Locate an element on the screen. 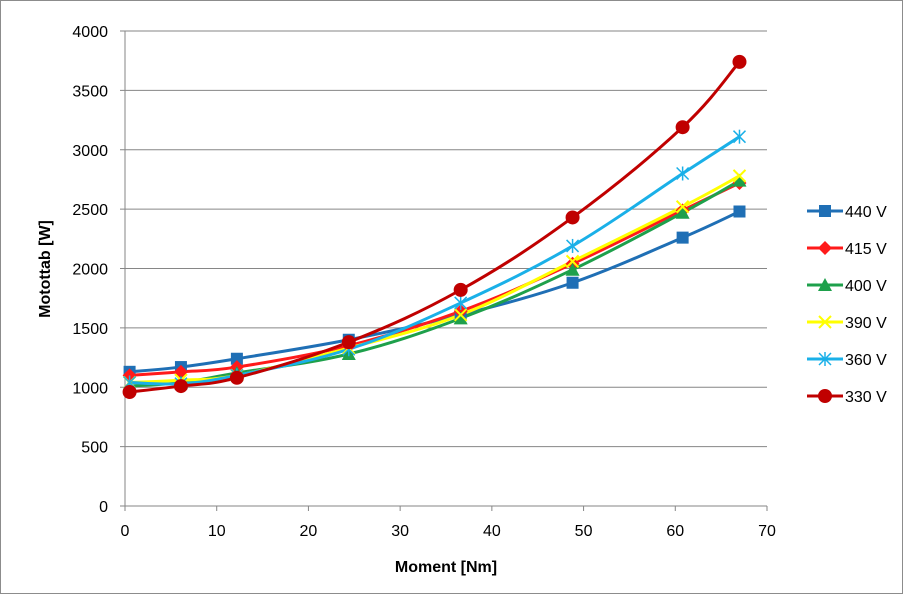  y-tick-label: 1000 is located at coordinates (90, 388).